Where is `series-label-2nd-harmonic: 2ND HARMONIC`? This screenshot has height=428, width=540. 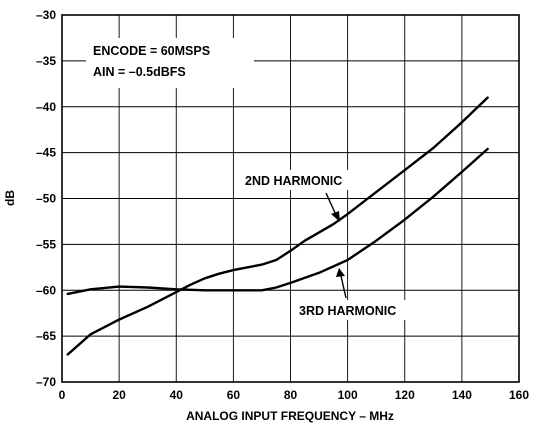
series-label-2nd-harmonic: 2ND HARMONIC is located at coordinates (293, 181).